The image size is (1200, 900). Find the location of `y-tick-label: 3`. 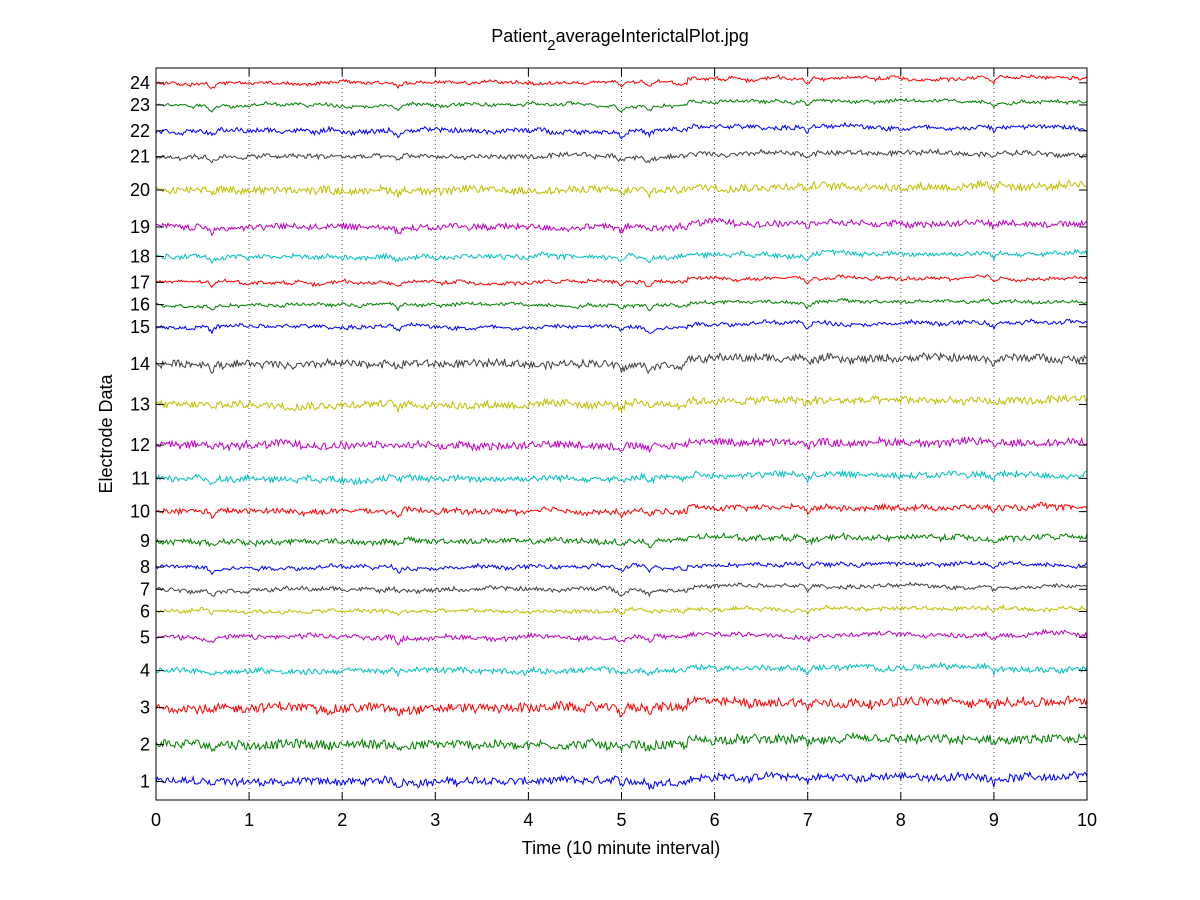

y-tick-label: 3 is located at coordinates (145, 708).